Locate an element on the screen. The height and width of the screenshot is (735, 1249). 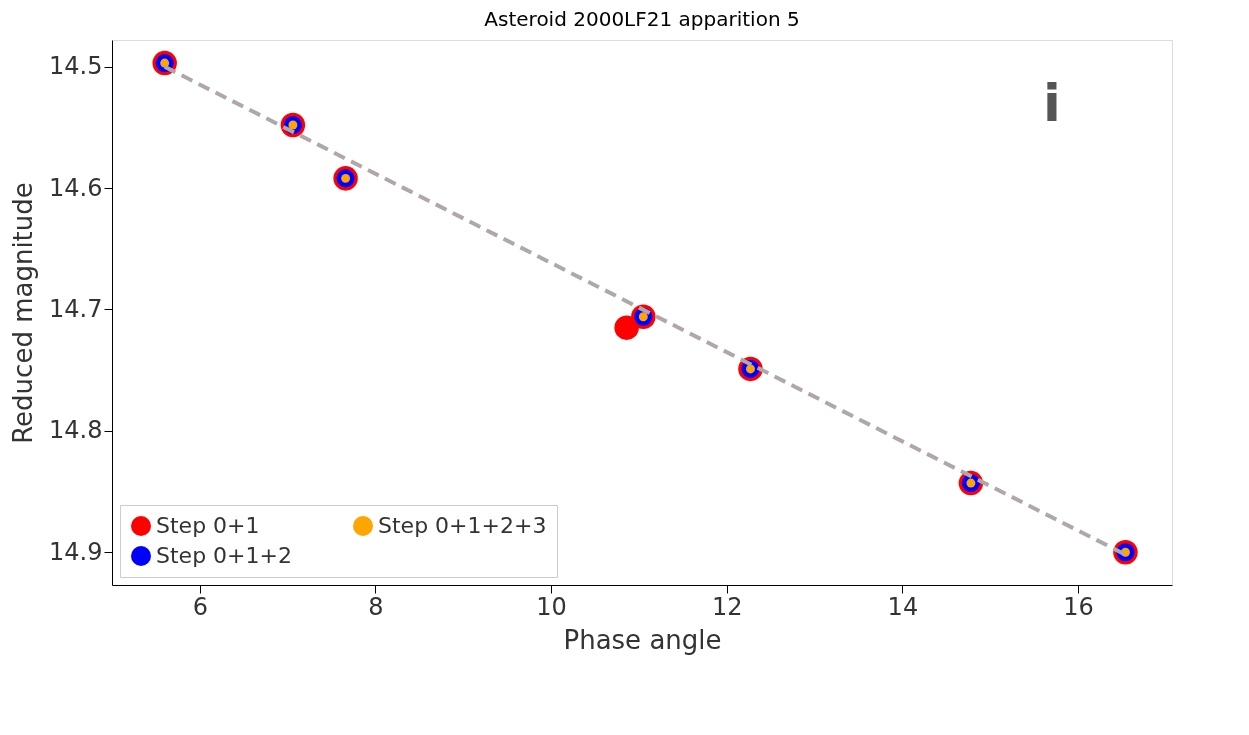
chart-title: Asteroid 2000LF21 apparition 5 is located at coordinates (642, 19).